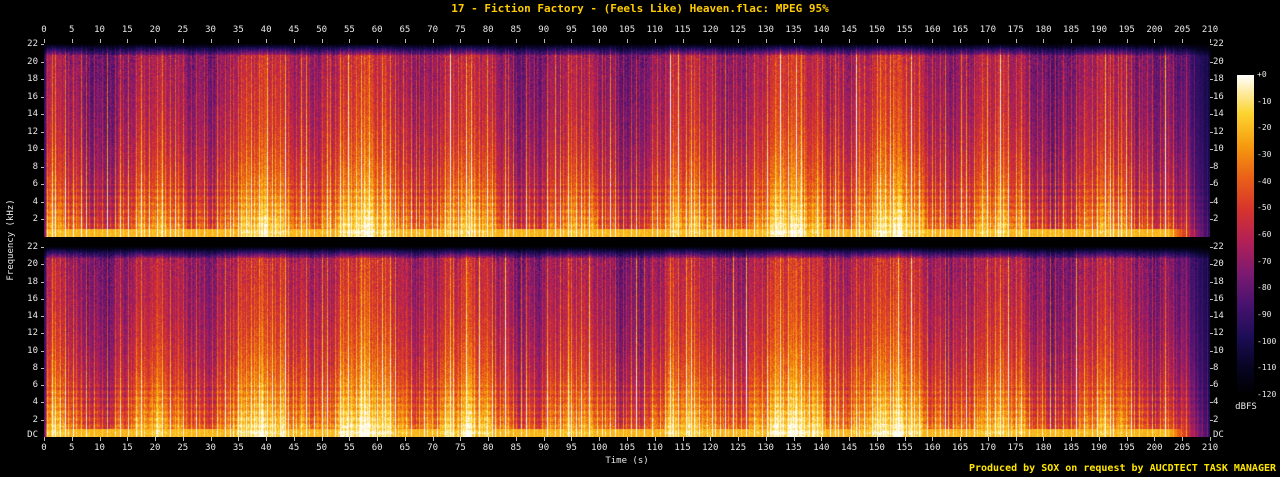 The image size is (1280, 477). What do you see at coordinates (1264, 261) in the screenshot?
I see `legend-tick-label: -70` at bounding box center [1264, 261].